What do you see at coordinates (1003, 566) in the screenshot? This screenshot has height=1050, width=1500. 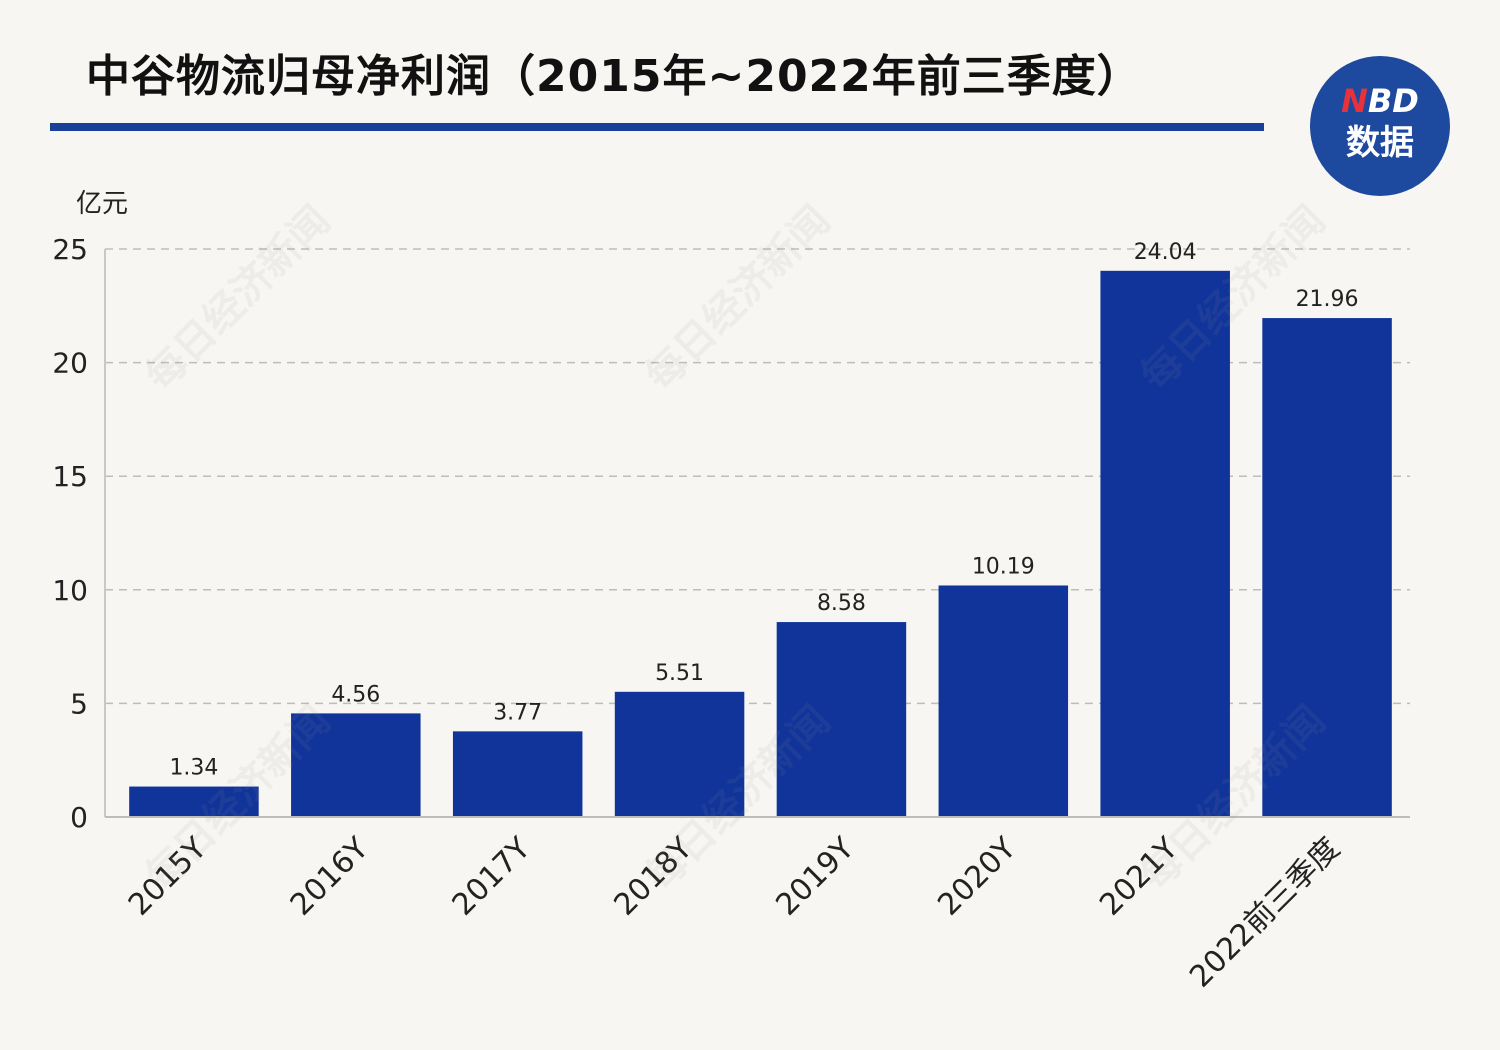 I see `bar-value-label: 10.19` at bounding box center [1003, 566].